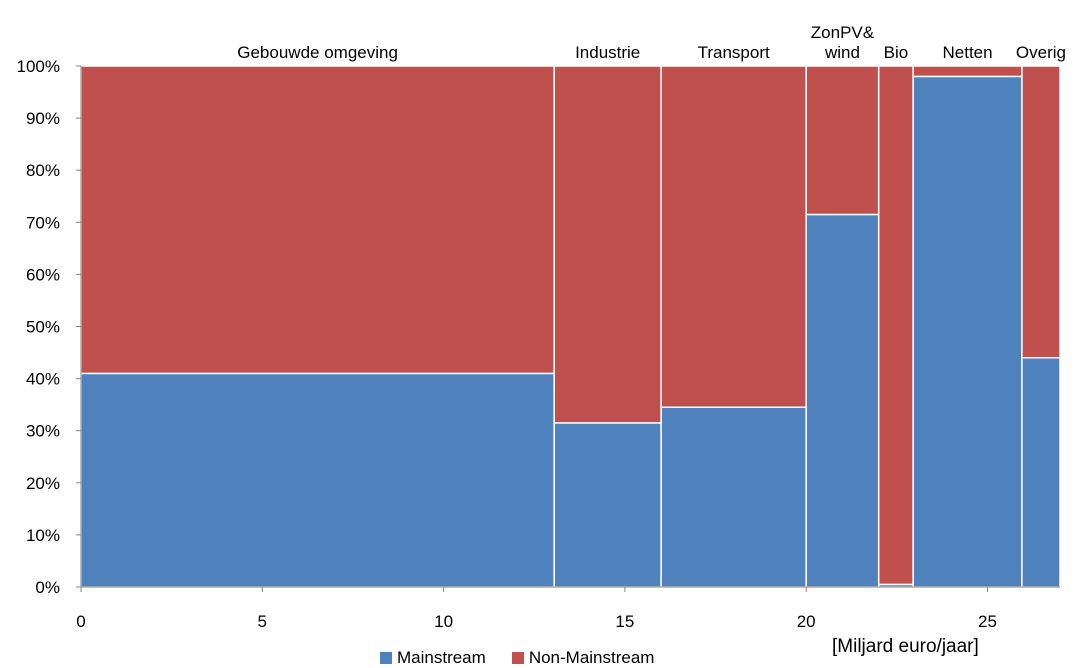 This screenshot has width=1078, height=668. What do you see at coordinates (43, 327) in the screenshot?
I see `y-tick-label: 50%` at bounding box center [43, 327].